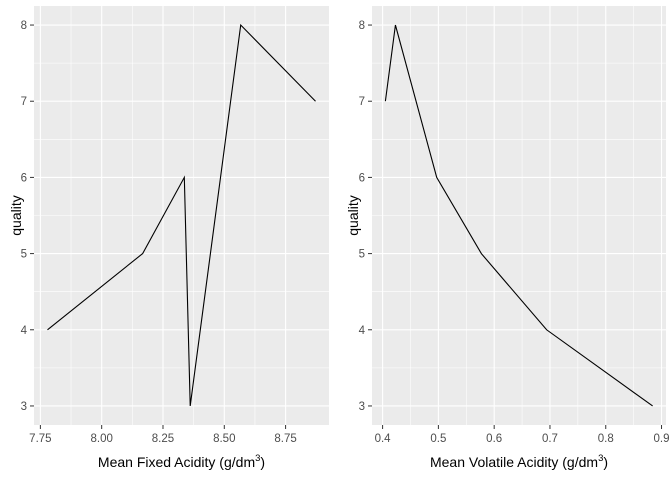 This screenshot has height=480, width=672. What do you see at coordinates (101, 439) in the screenshot?
I see `left-x-tick-label: 8.00` at bounding box center [101, 439].